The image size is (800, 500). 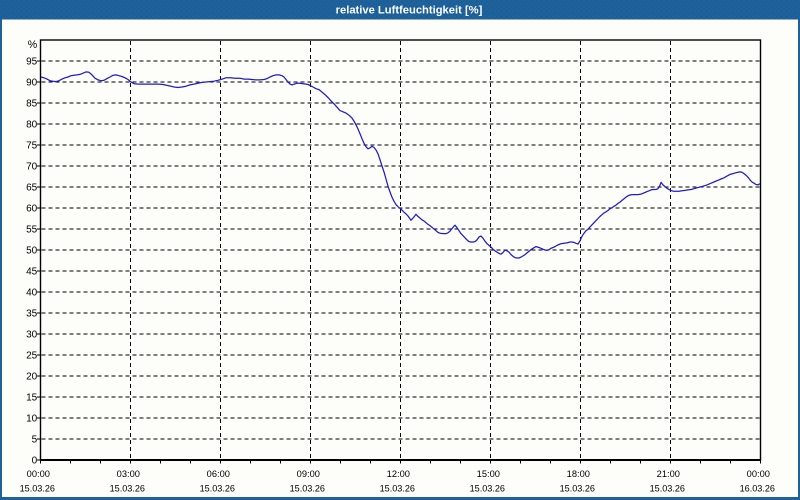 I want to click on svg-text: 03:00, so click(x=128, y=474).